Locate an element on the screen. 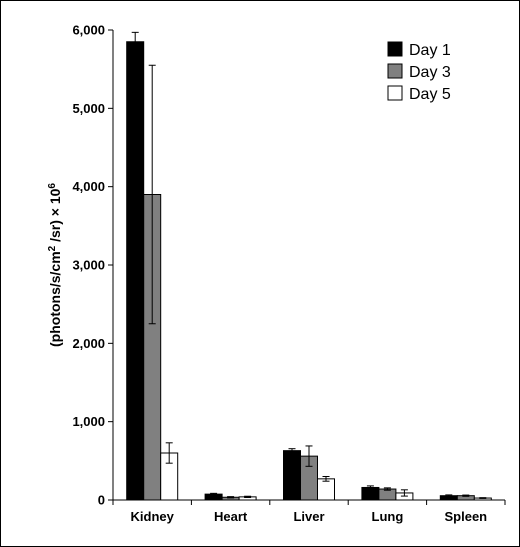  x-tick-label: Kidney is located at coordinates (153, 516).